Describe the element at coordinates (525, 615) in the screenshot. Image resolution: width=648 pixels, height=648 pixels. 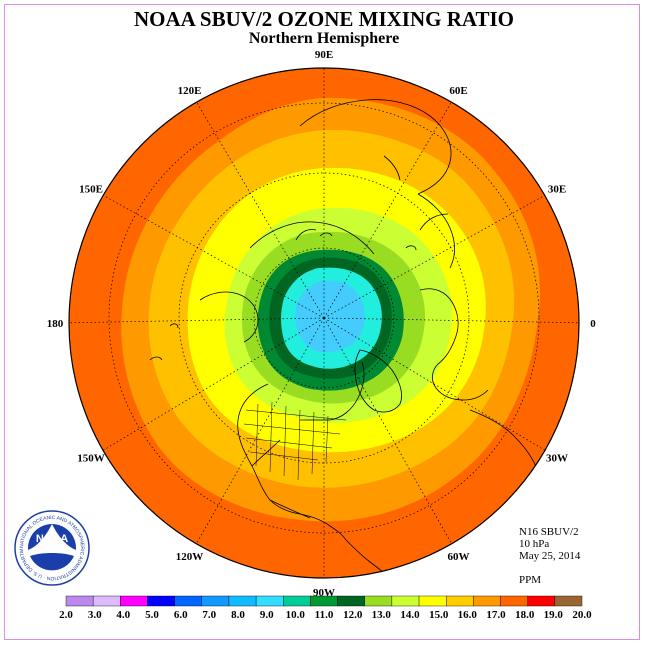
I see `colorbar-label: 18.0` at that location.